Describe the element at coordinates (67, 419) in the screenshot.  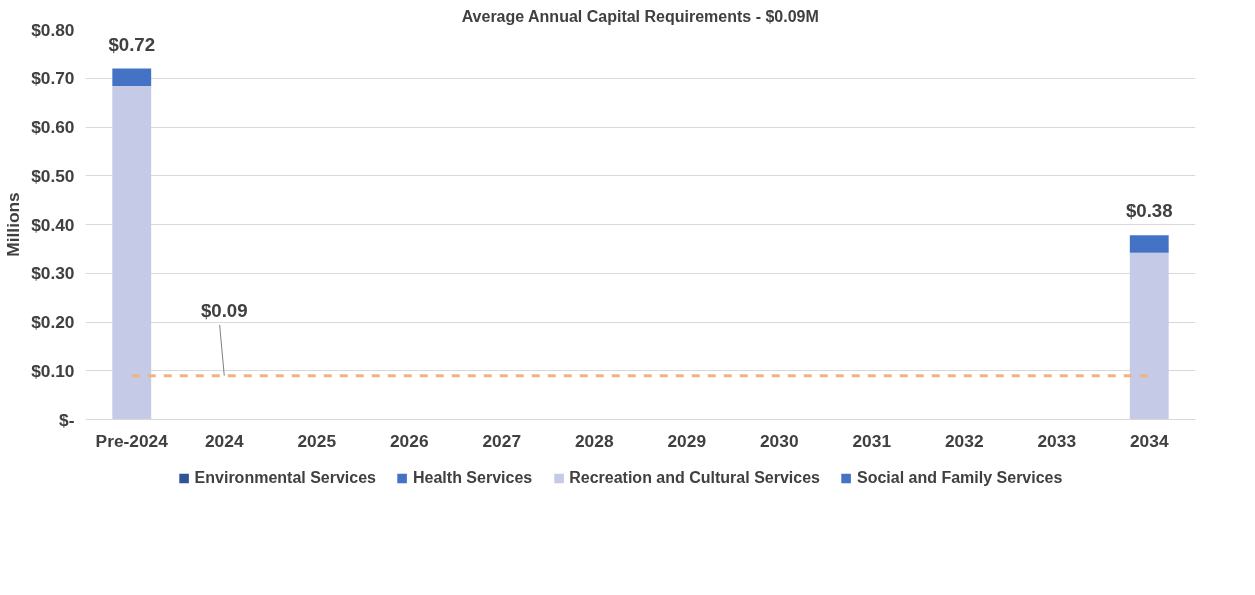
I see `y-tick-label: $-` at that location.